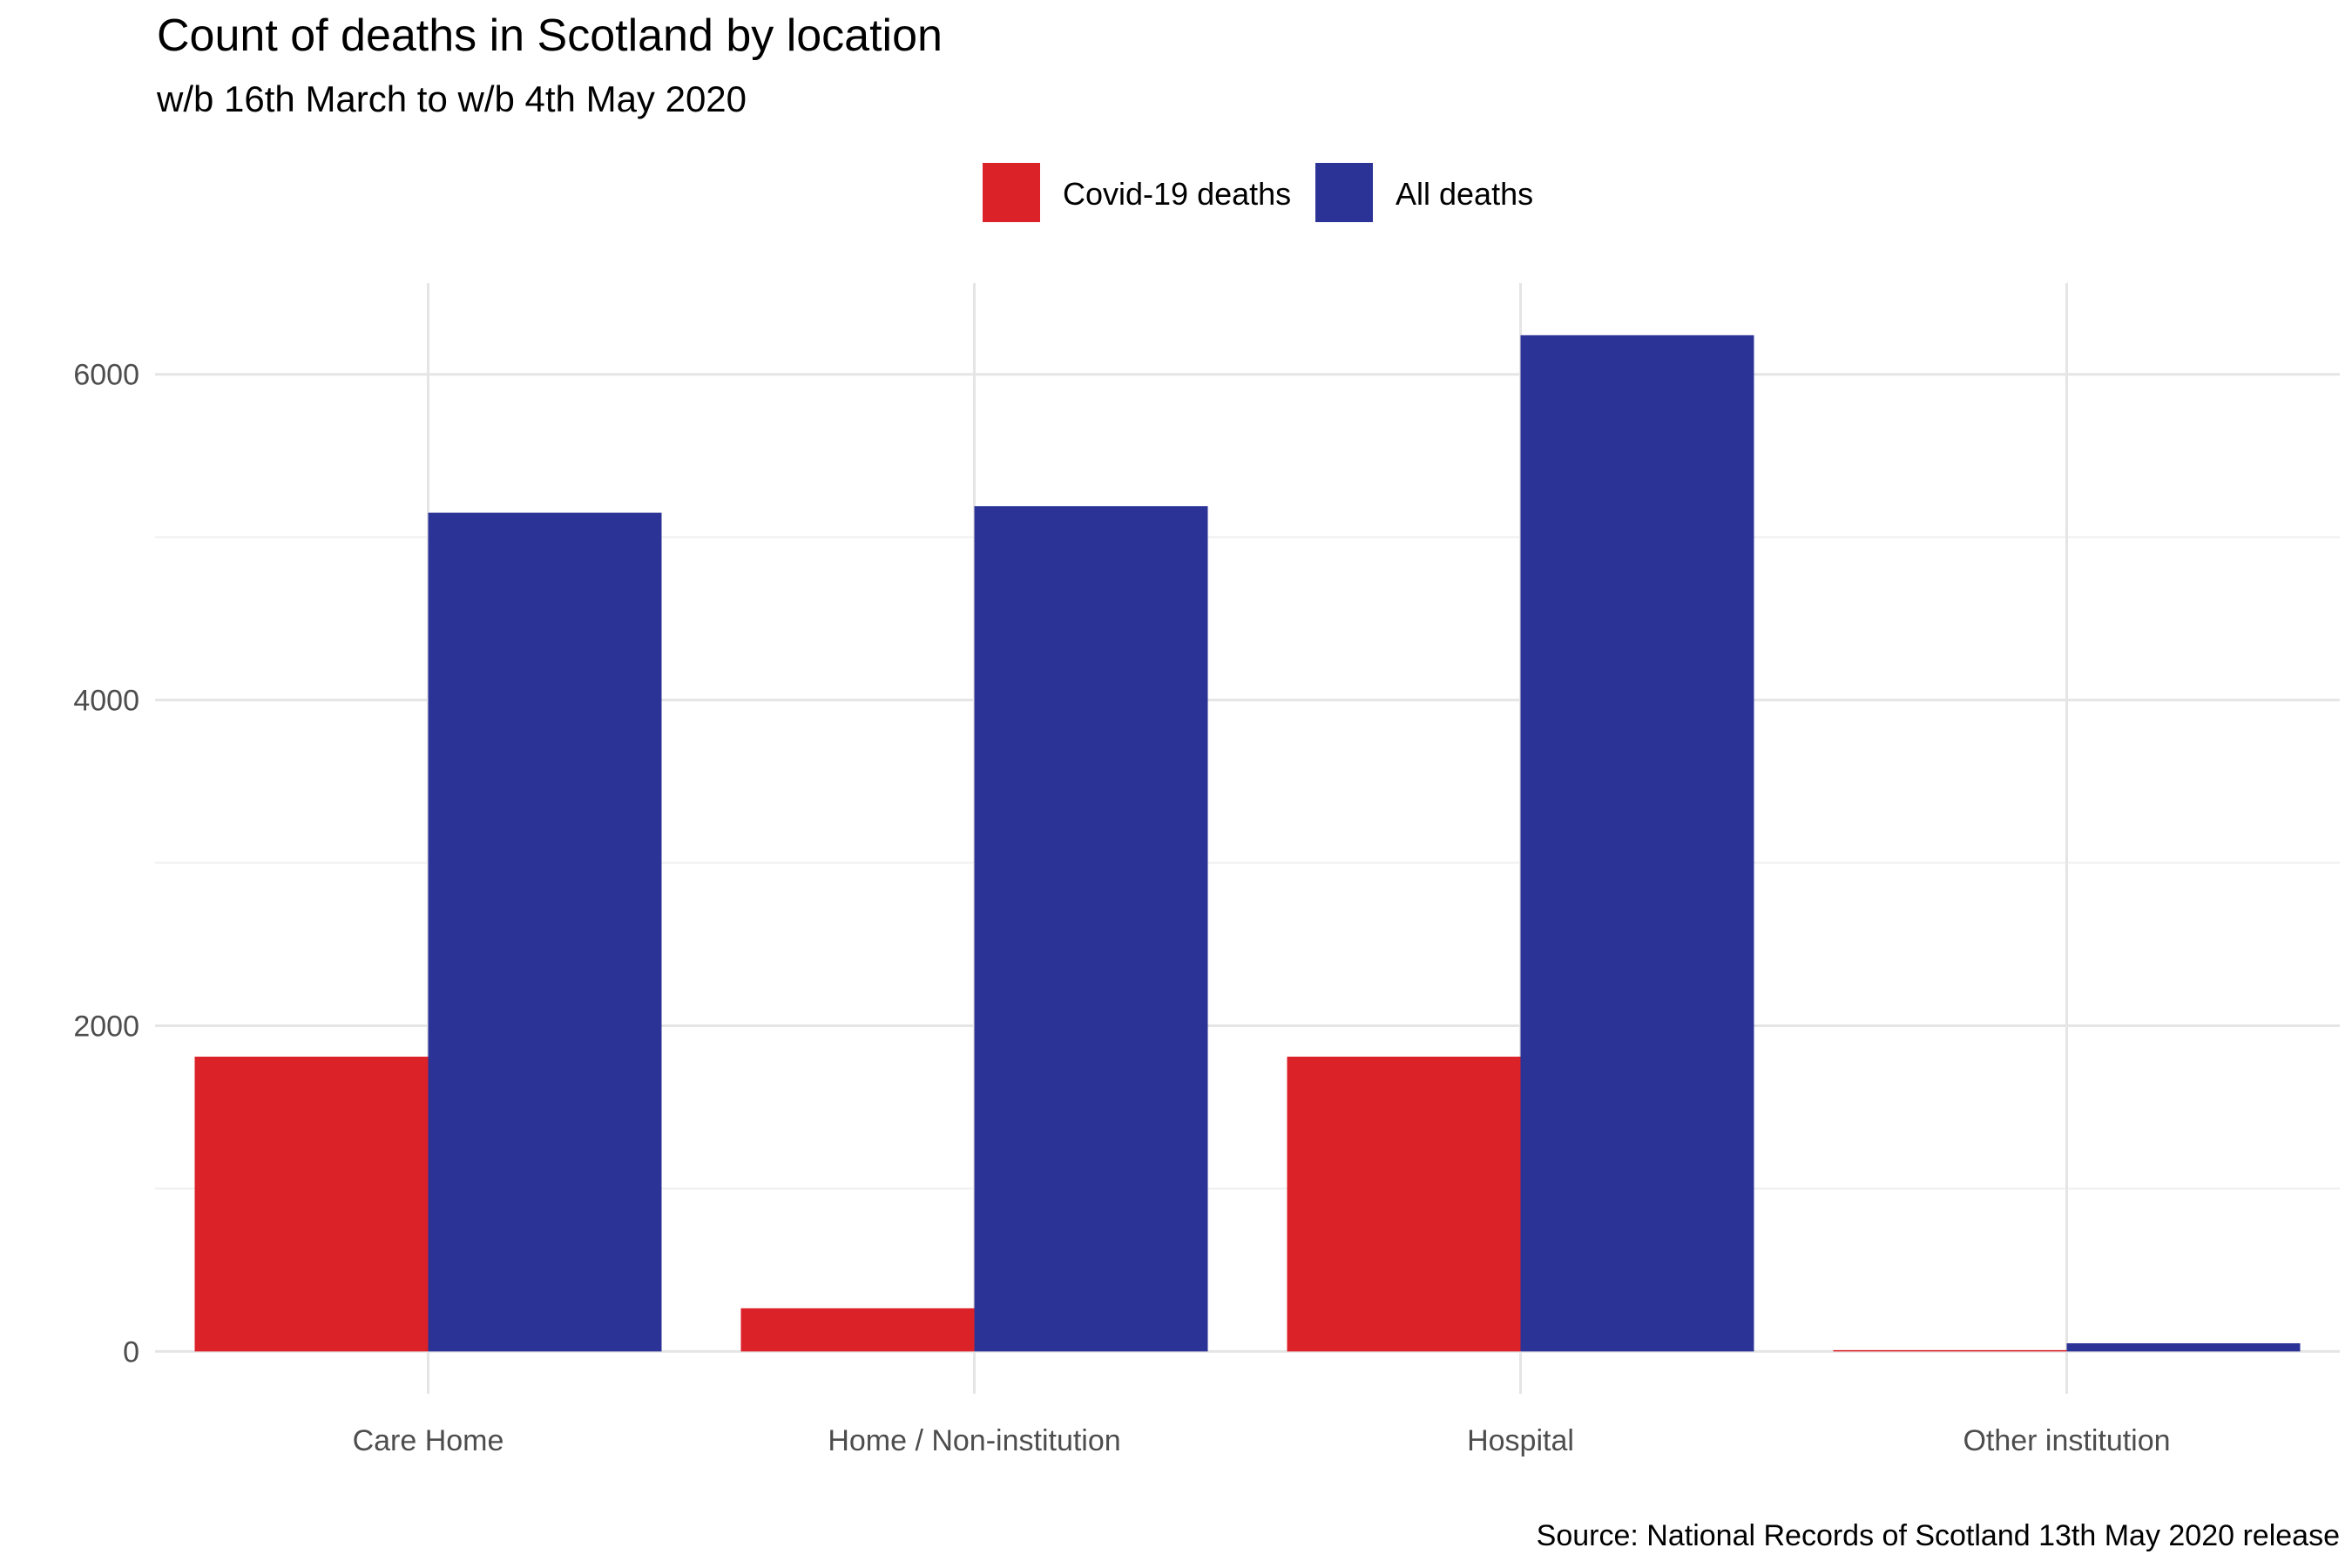 The height and width of the screenshot is (1568, 2352). Describe the element at coordinates (451, 98) in the screenshot. I see `chart-subtitle: w/b 16th March to w/b 4th May 2020` at that location.